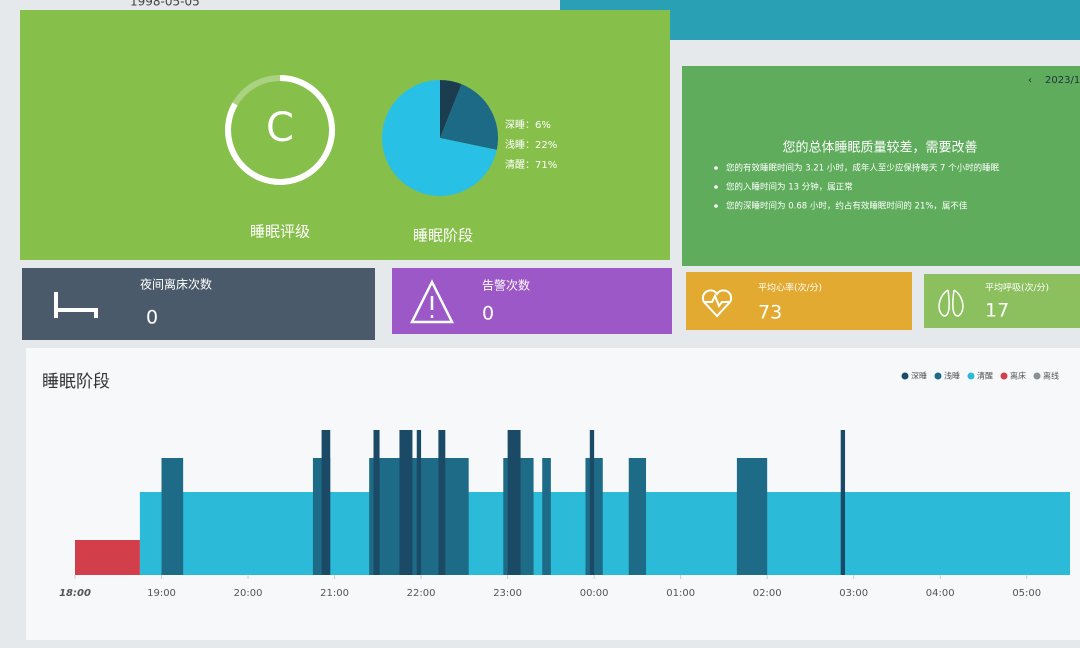  Describe the element at coordinates (1051, 376) in the screenshot. I see `legend-label: 离线` at that location.